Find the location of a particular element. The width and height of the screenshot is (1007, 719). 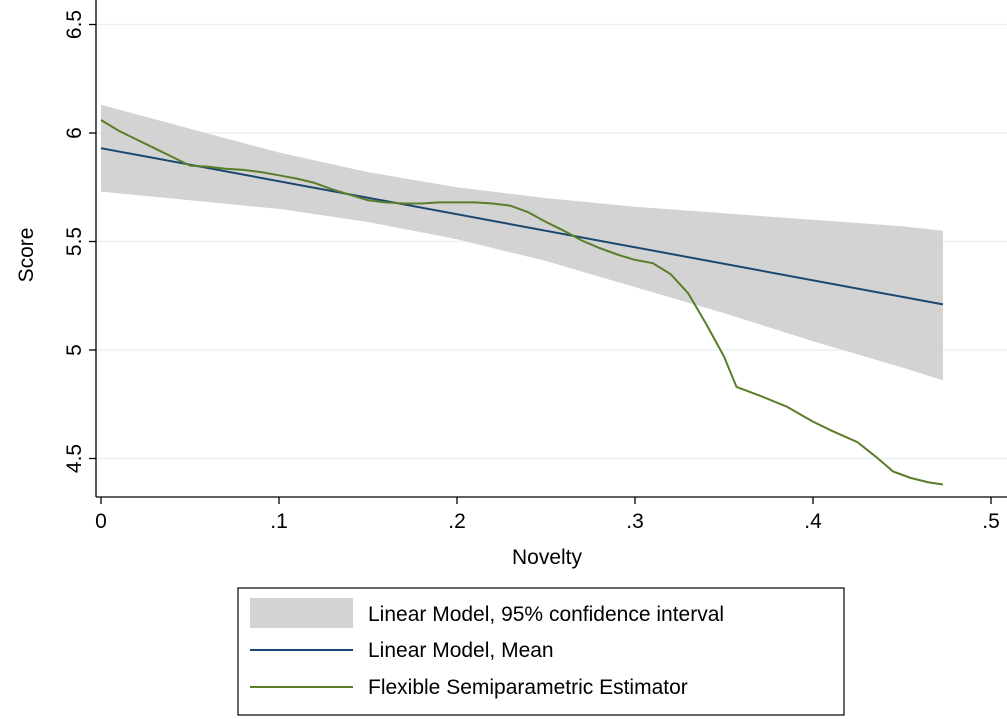

y-tick-label: 5 is located at coordinates (74, 350).